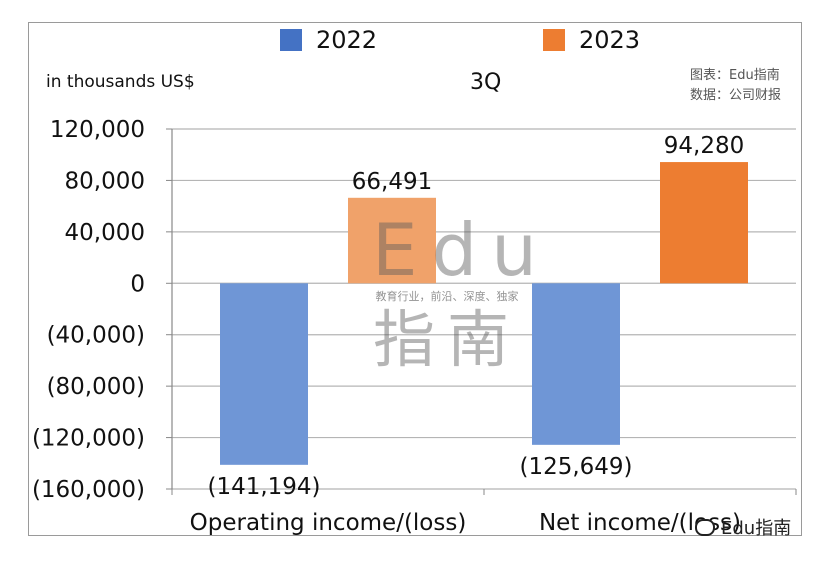 This screenshot has width=834, height=564. What do you see at coordinates (97, 130) in the screenshot?
I see `y-tick-label: 120,000` at bounding box center [97, 130].